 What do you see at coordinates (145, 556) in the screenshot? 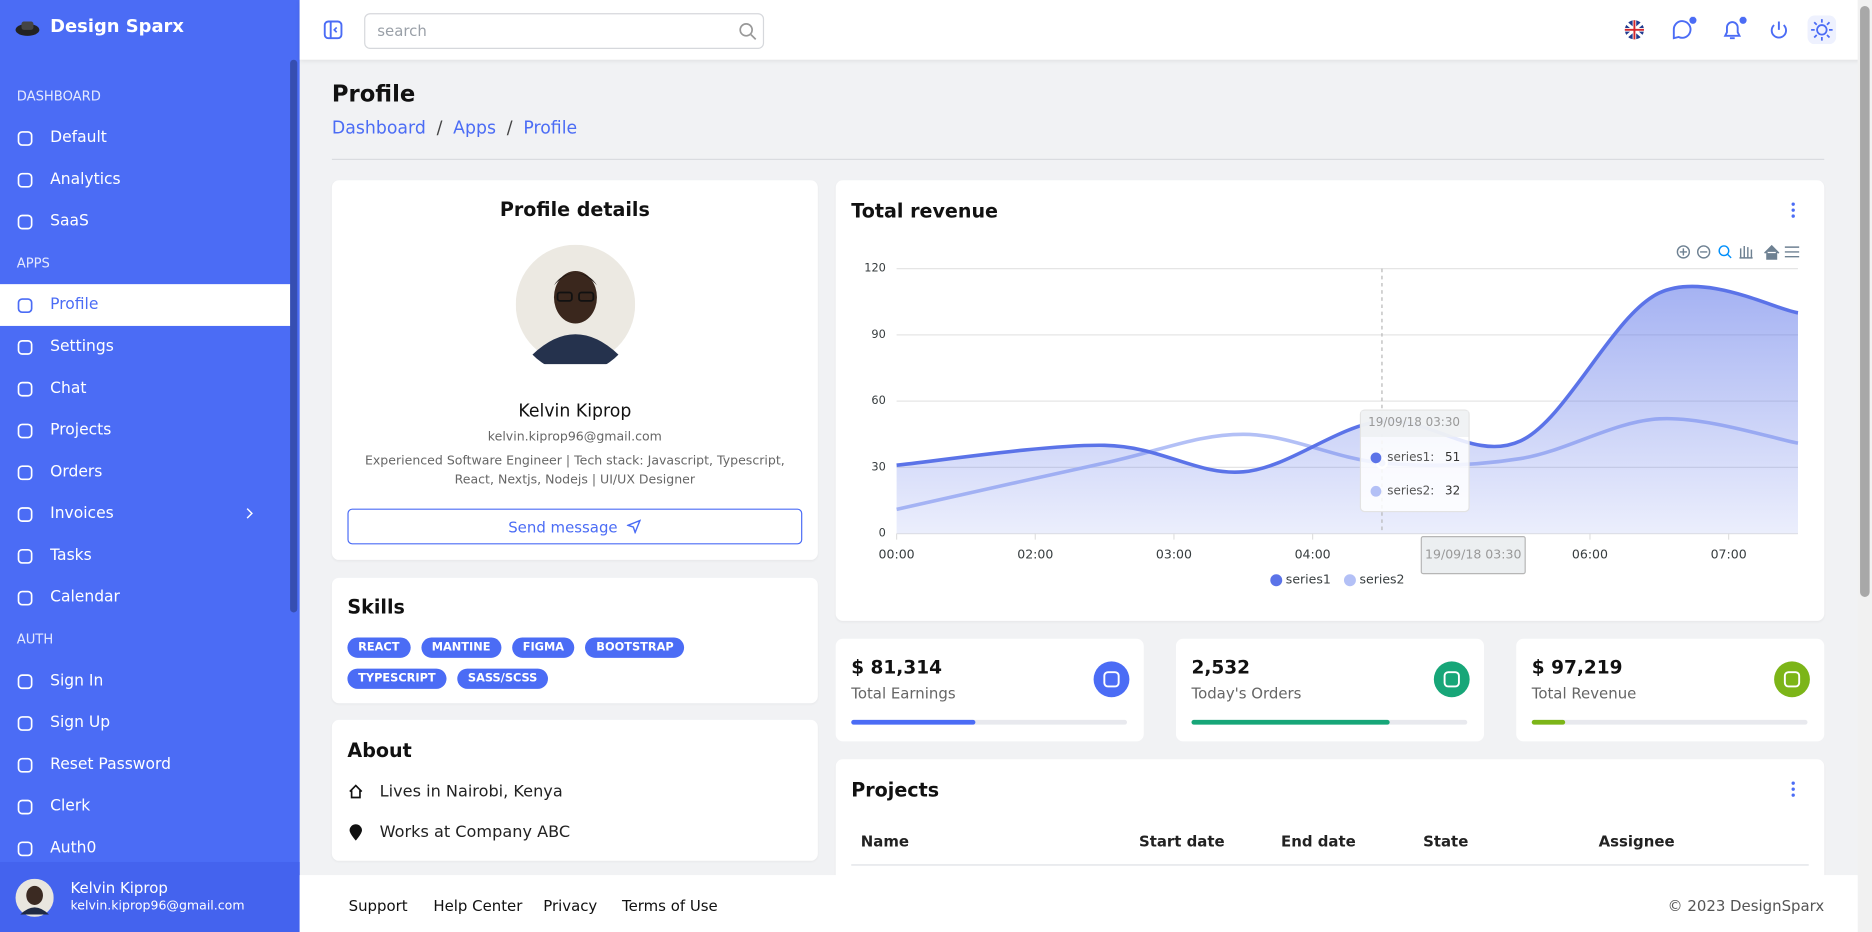
I see `nav-item: Tasks` at bounding box center [145, 556].